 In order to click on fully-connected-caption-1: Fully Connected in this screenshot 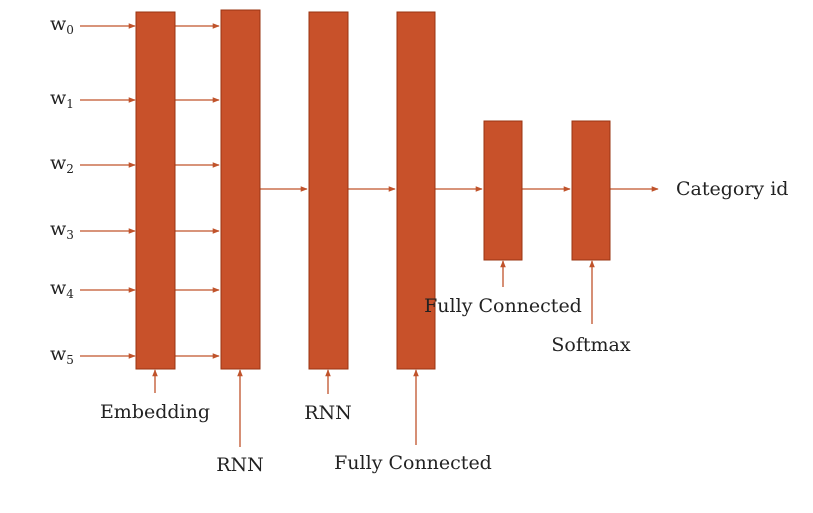, I will do `click(413, 463)`.